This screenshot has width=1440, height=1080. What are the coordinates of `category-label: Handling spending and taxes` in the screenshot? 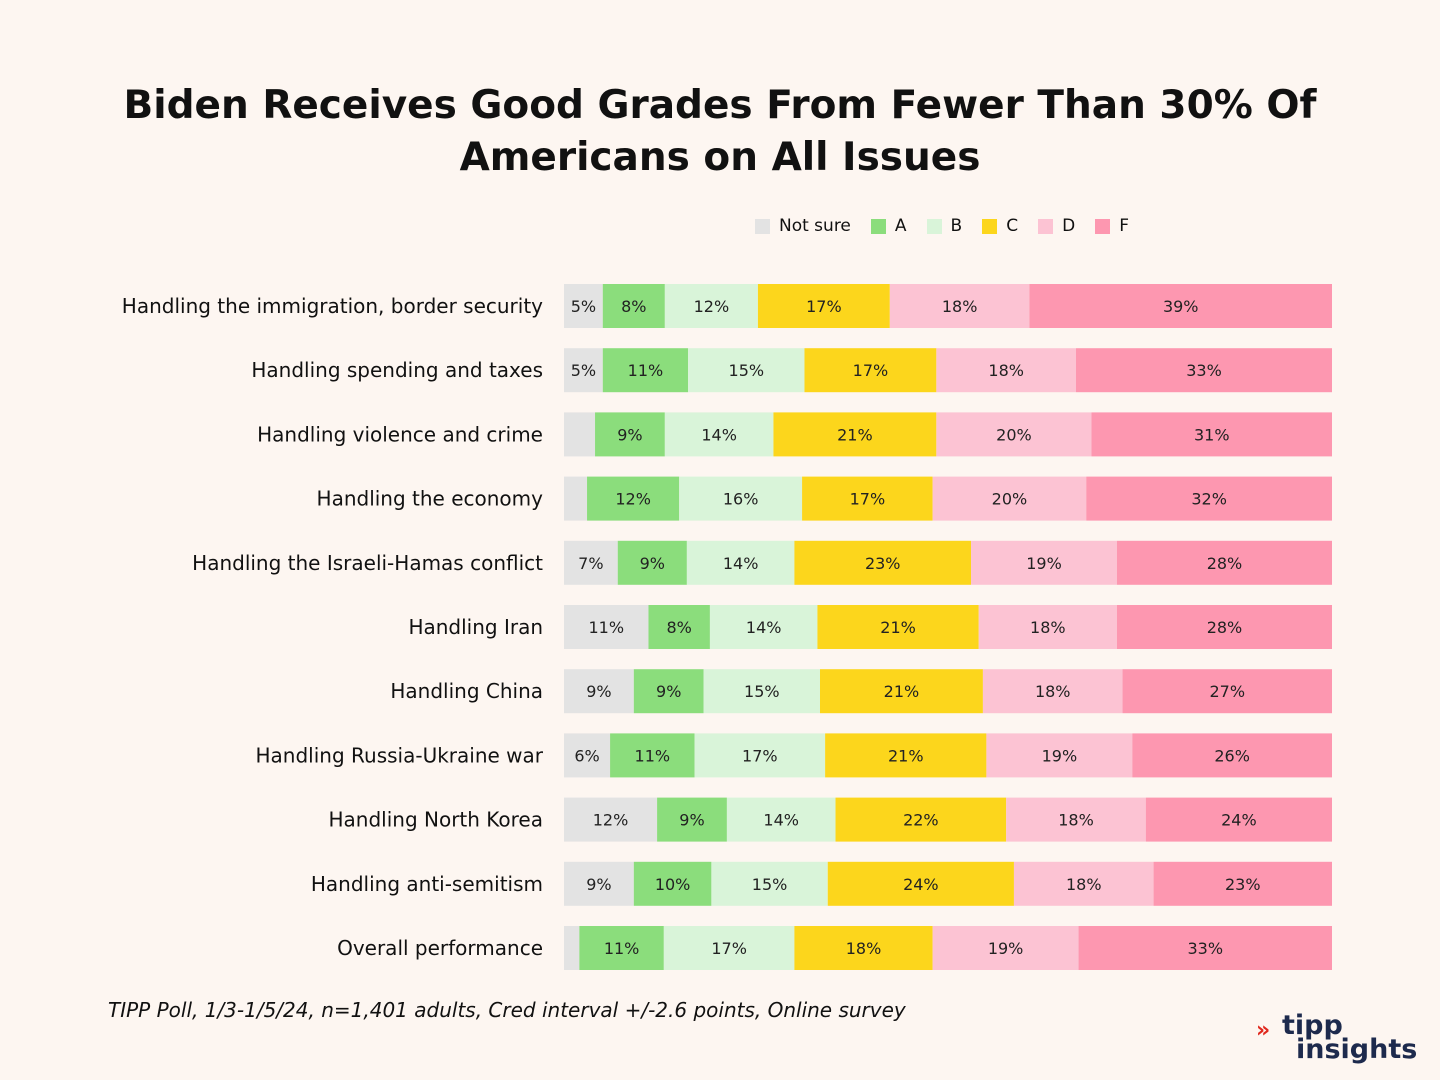 It's located at (397, 370).